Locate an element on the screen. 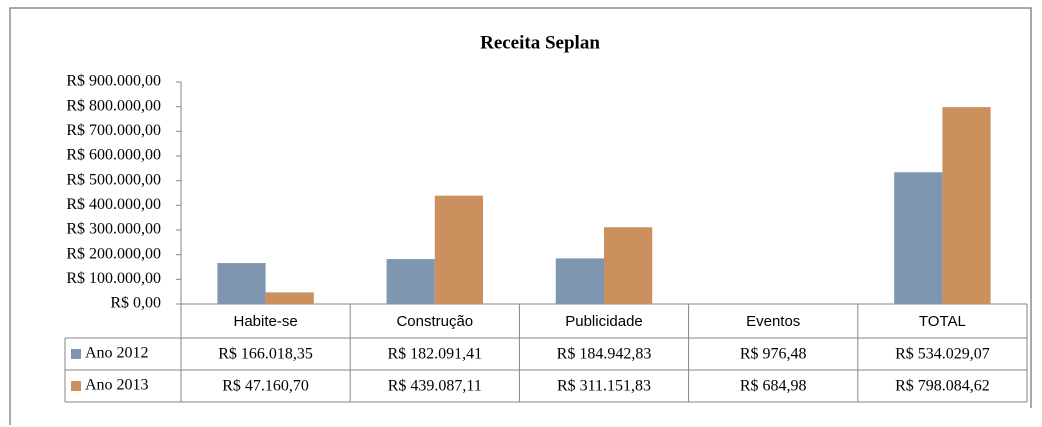 This screenshot has height=427, width=1042. y-tick-label: R$ 100.000,00 is located at coordinates (113, 278).